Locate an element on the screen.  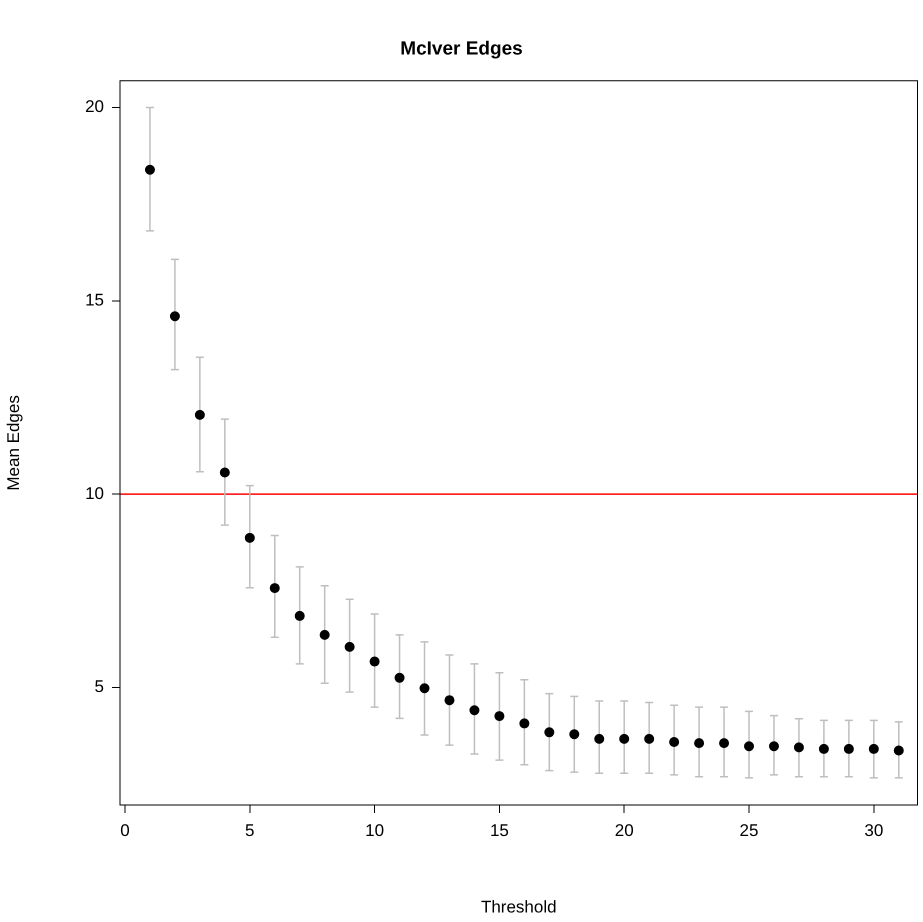
chart-title: McIver Edges is located at coordinates (461, 49).